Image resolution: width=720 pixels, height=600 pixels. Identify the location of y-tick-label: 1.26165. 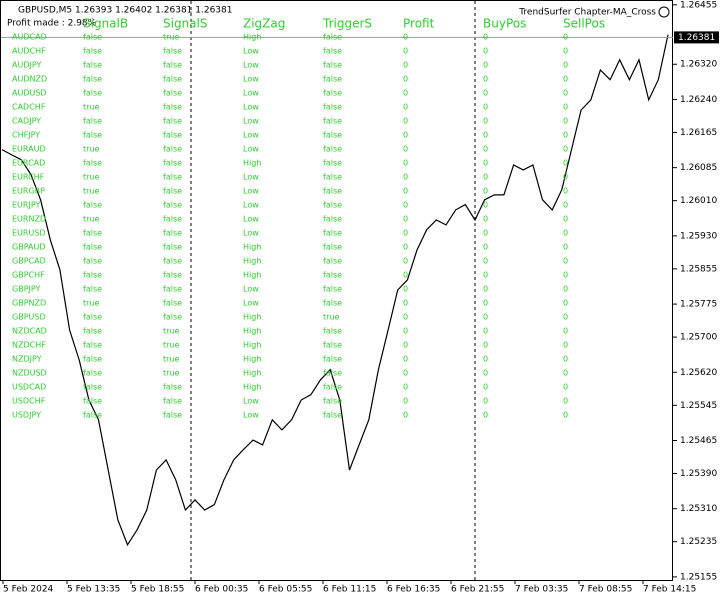
(698, 133).